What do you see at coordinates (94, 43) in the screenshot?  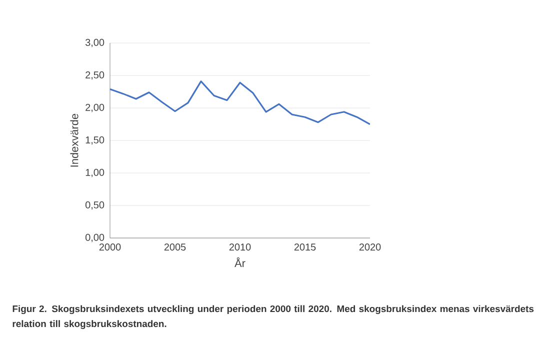 I see `y-tick-label: 3,00` at bounding box center [94, 43].